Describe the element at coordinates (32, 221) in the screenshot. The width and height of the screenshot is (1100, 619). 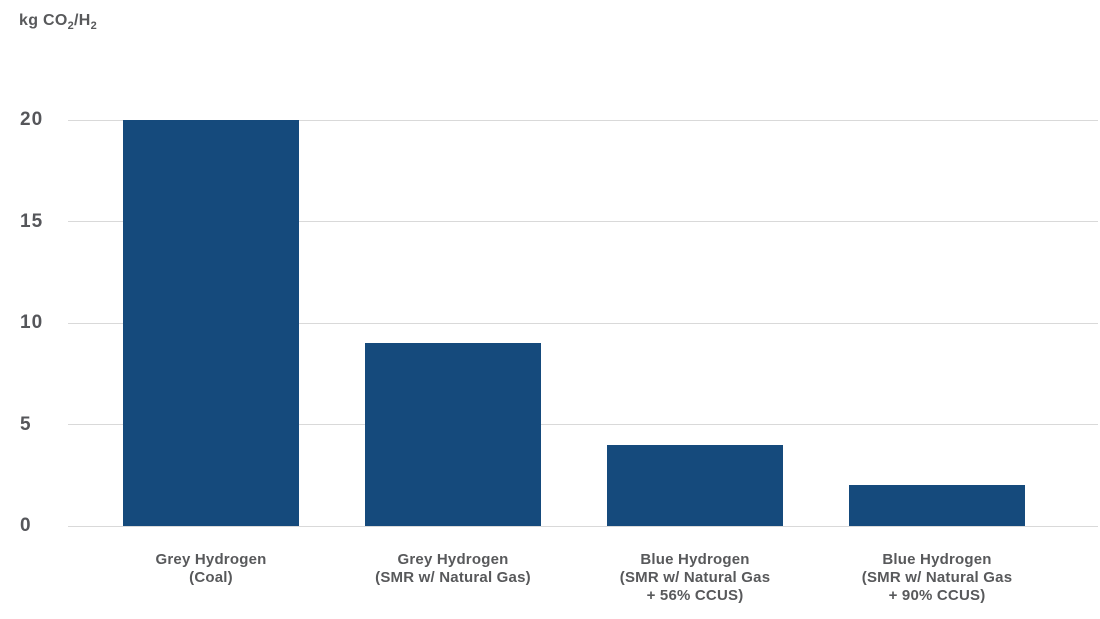
I see `y-tick-label-15: 15` at that location.